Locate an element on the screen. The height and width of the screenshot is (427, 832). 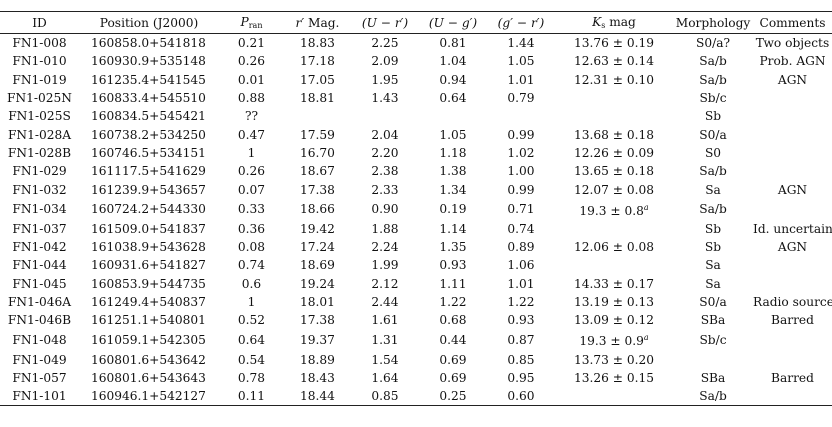
cell-id-value: FN1-049 is located at coordinates (39, 359).